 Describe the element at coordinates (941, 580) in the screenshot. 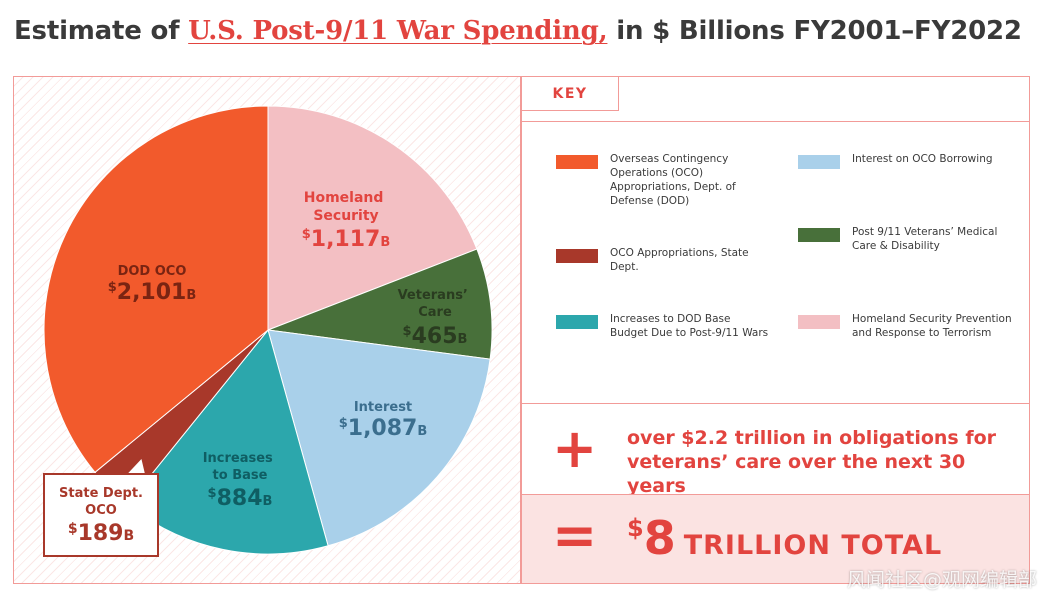

I see `watermark: 风闻社区@观网编辑部` at that location.